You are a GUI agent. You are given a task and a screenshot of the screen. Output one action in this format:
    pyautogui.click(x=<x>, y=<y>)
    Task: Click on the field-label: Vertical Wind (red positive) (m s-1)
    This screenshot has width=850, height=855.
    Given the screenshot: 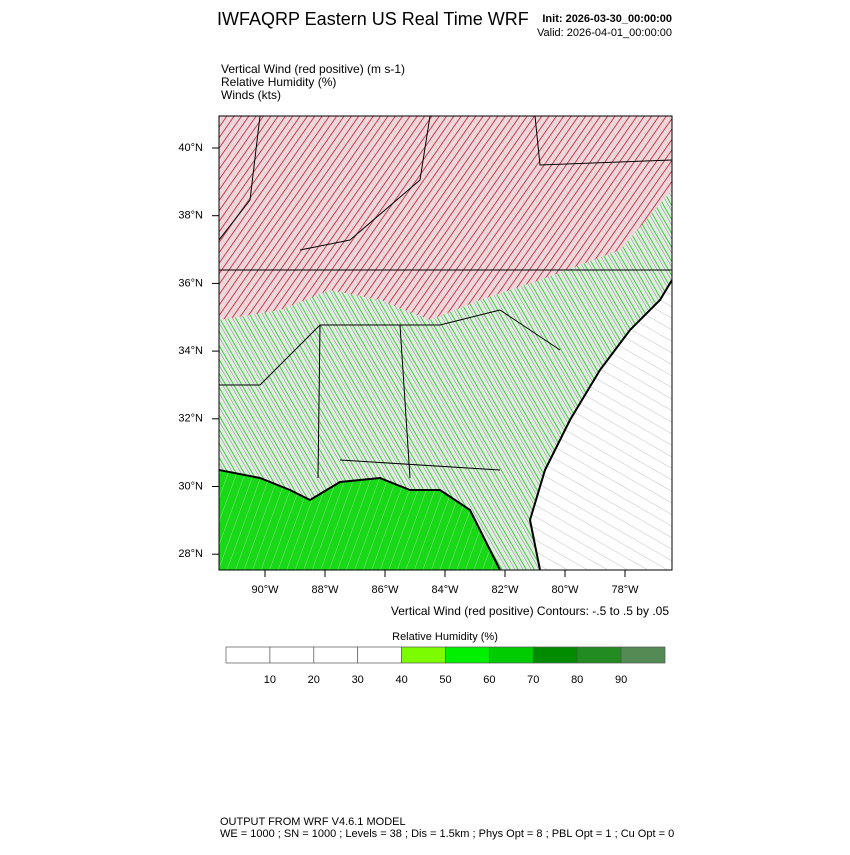 What is the action you would take?
    pyautogui.click(x=313, y=69)
    